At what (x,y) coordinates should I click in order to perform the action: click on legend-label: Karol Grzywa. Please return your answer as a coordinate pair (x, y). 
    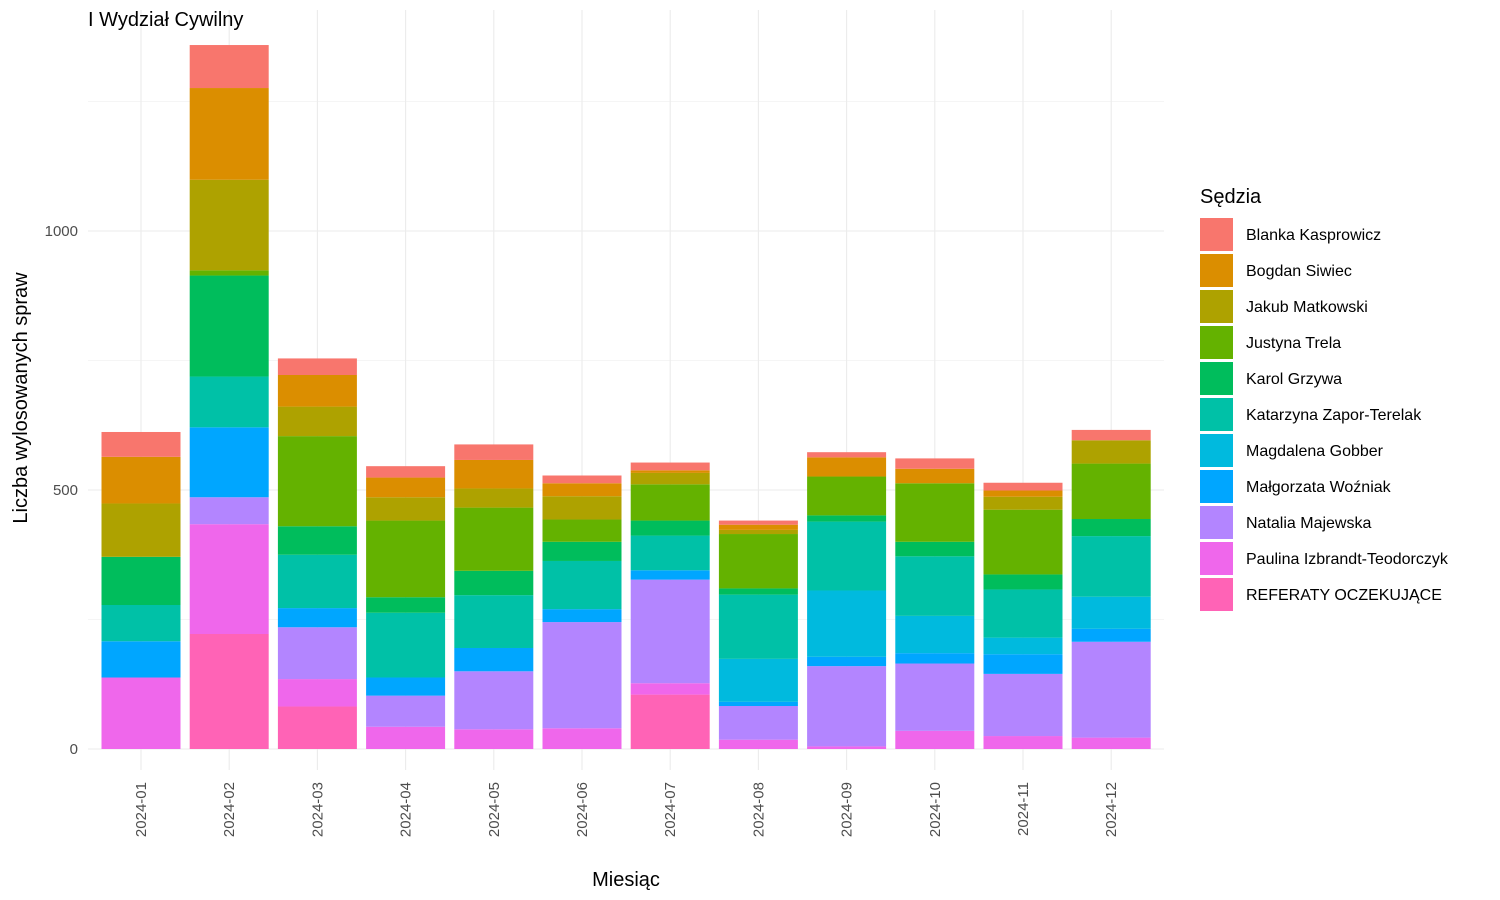
    Looking at the image, I should click on (1294, 379).